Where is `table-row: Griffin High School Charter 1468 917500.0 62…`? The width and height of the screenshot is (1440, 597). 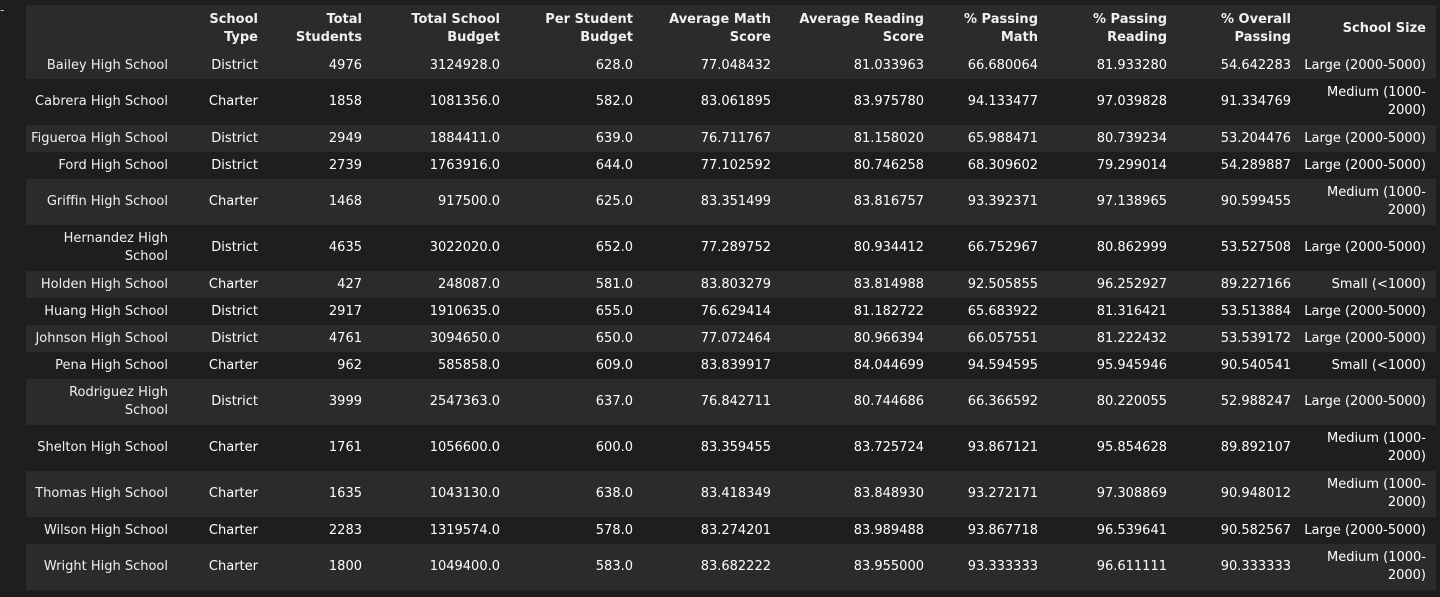
table-row: Griffin High School Charter 1468 917500.0 62… is located at coordinates (731, 202).